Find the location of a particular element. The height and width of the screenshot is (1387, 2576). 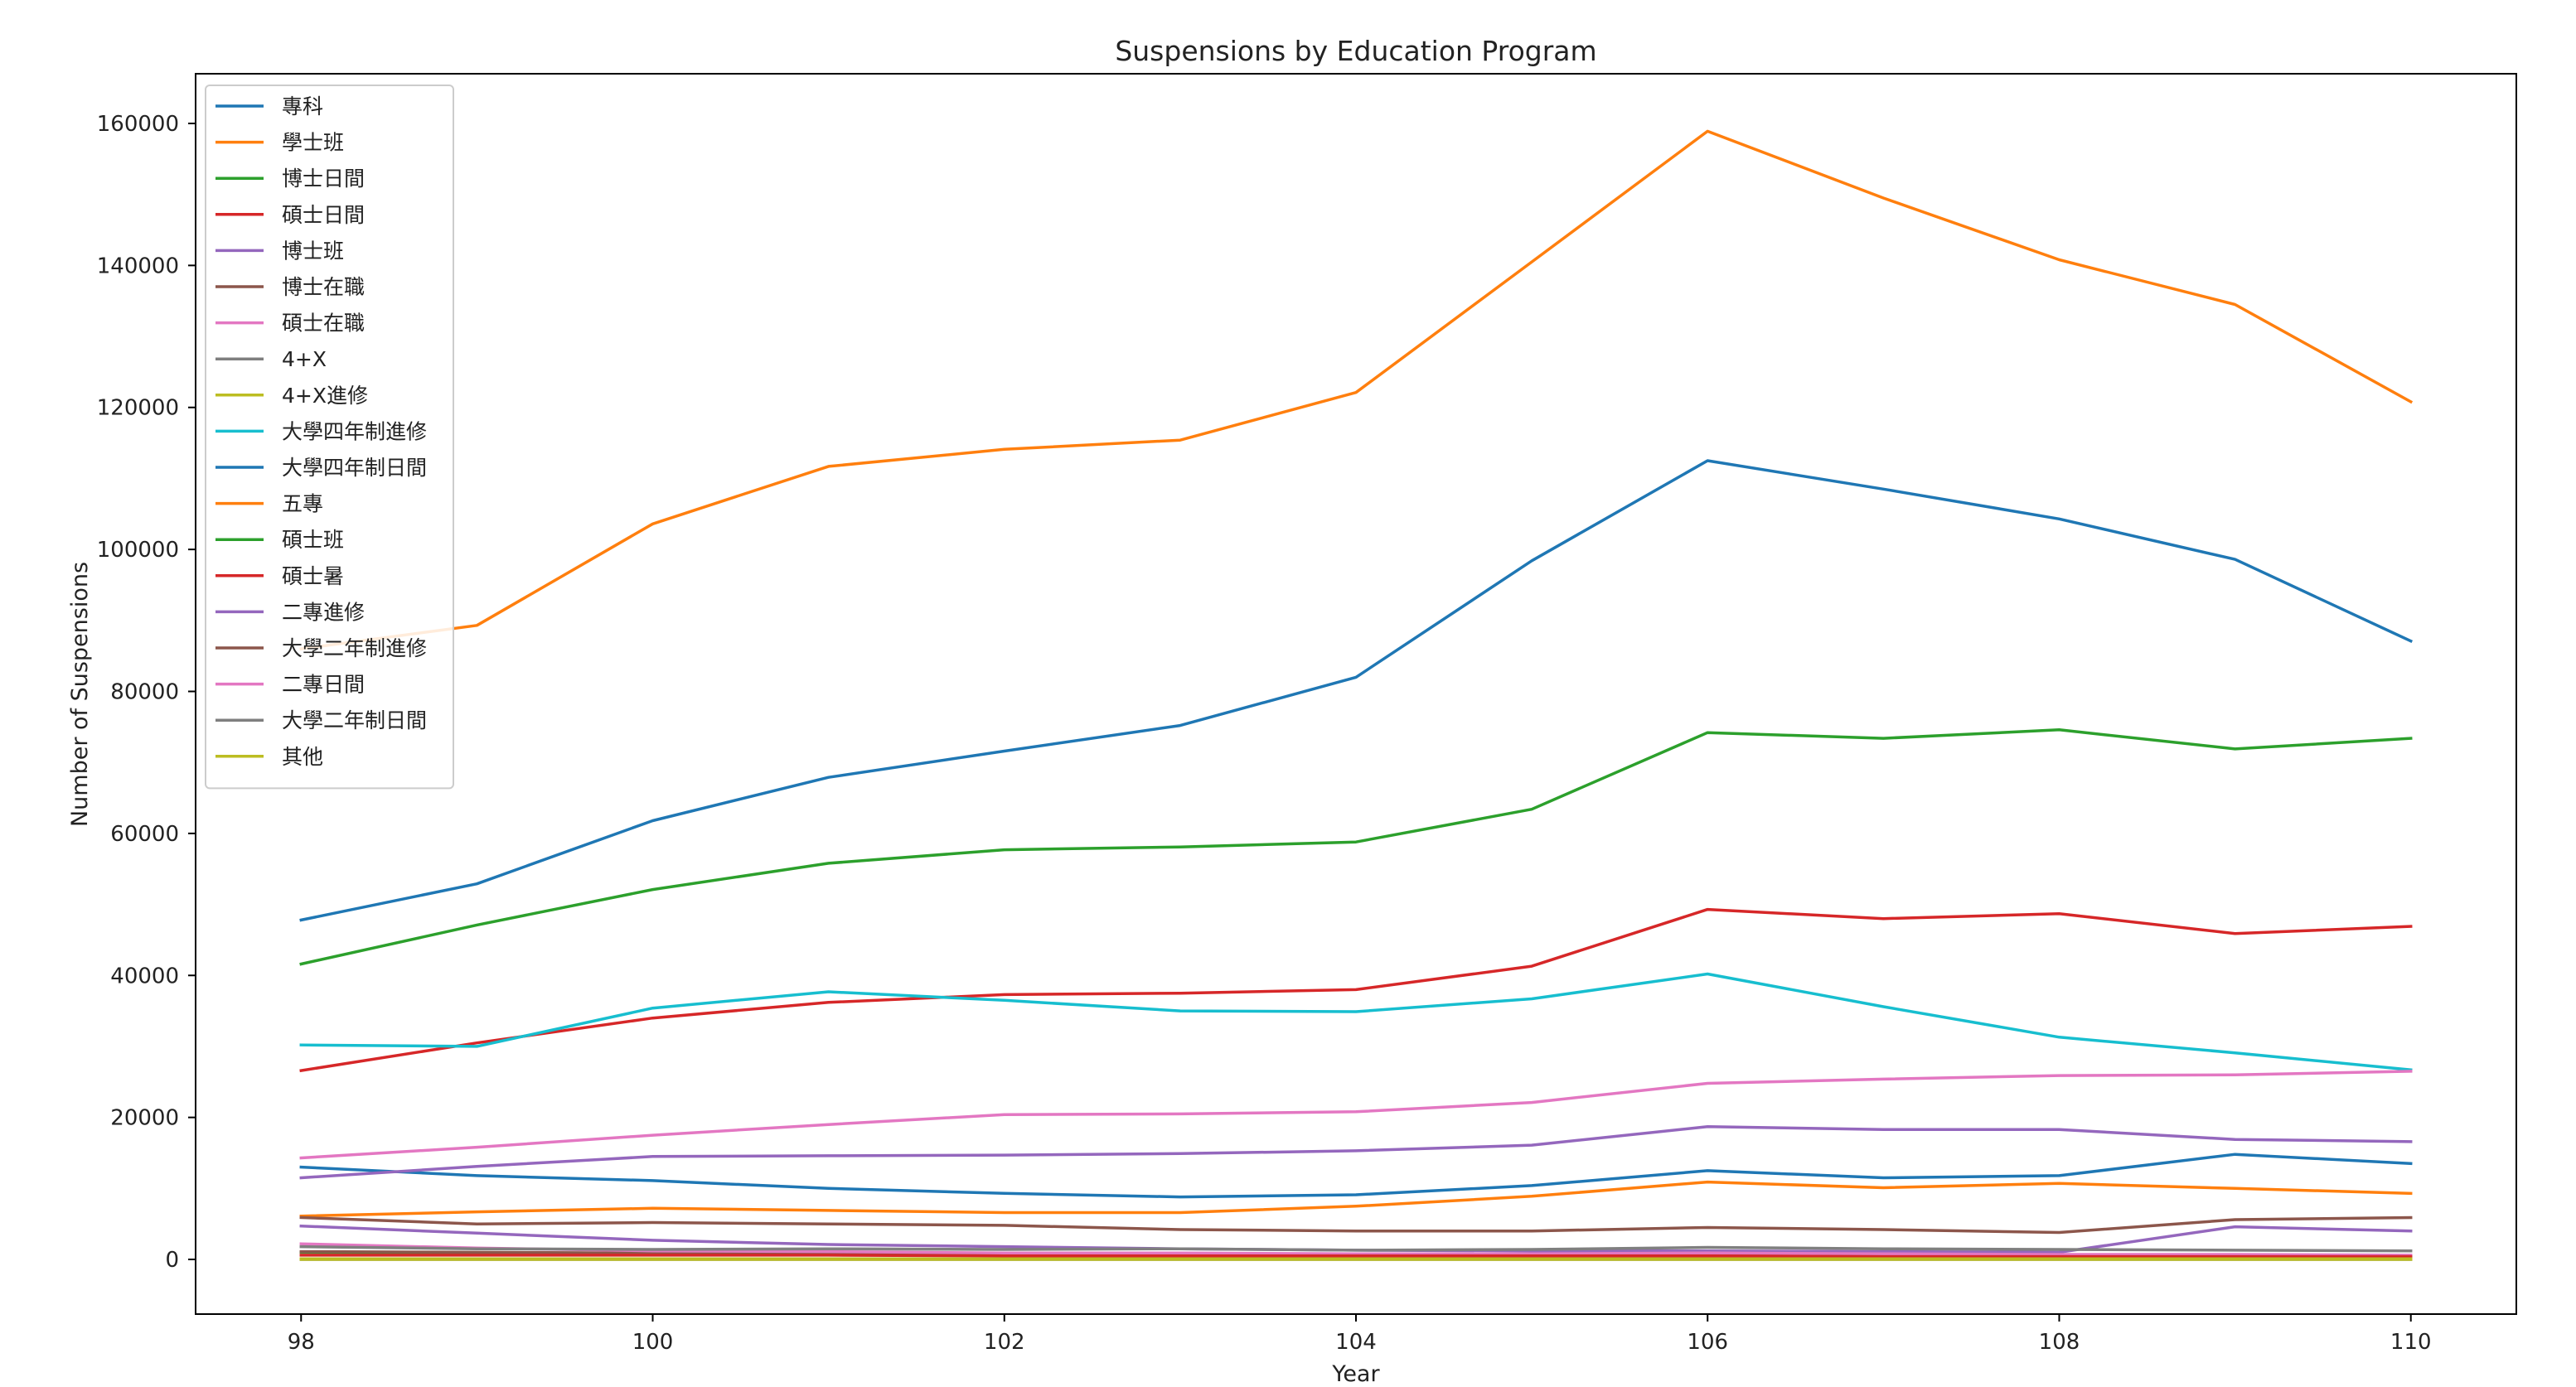

legend-label-18: 其他 is located at coordinates (302, 757).